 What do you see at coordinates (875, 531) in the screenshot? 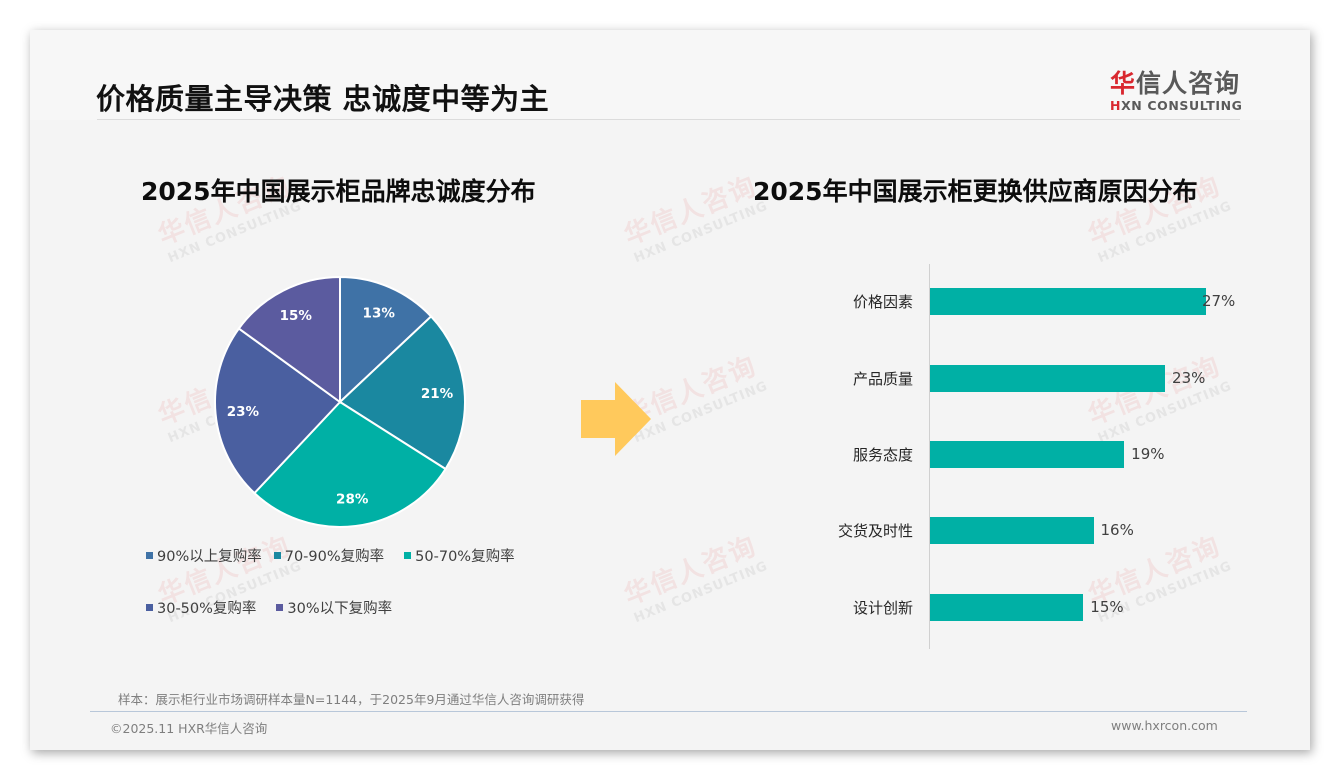
I see `bar-category-label: 交货及时性` at bounding box center [875, 531].